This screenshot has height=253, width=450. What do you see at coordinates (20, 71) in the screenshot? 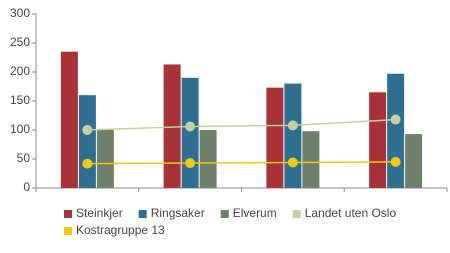
I see `y-tick-label: 200` at bounding box center [20, 71].